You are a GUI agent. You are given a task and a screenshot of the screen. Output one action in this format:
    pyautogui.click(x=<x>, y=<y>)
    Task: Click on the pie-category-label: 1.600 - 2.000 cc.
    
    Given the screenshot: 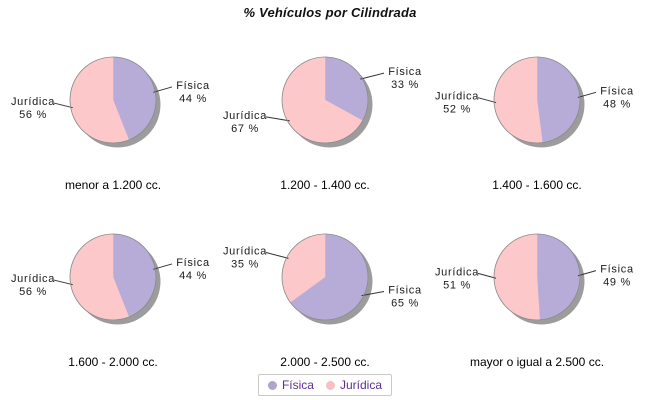 What is the action you would take?
    pyautogui.click(x=113, y=362)
    